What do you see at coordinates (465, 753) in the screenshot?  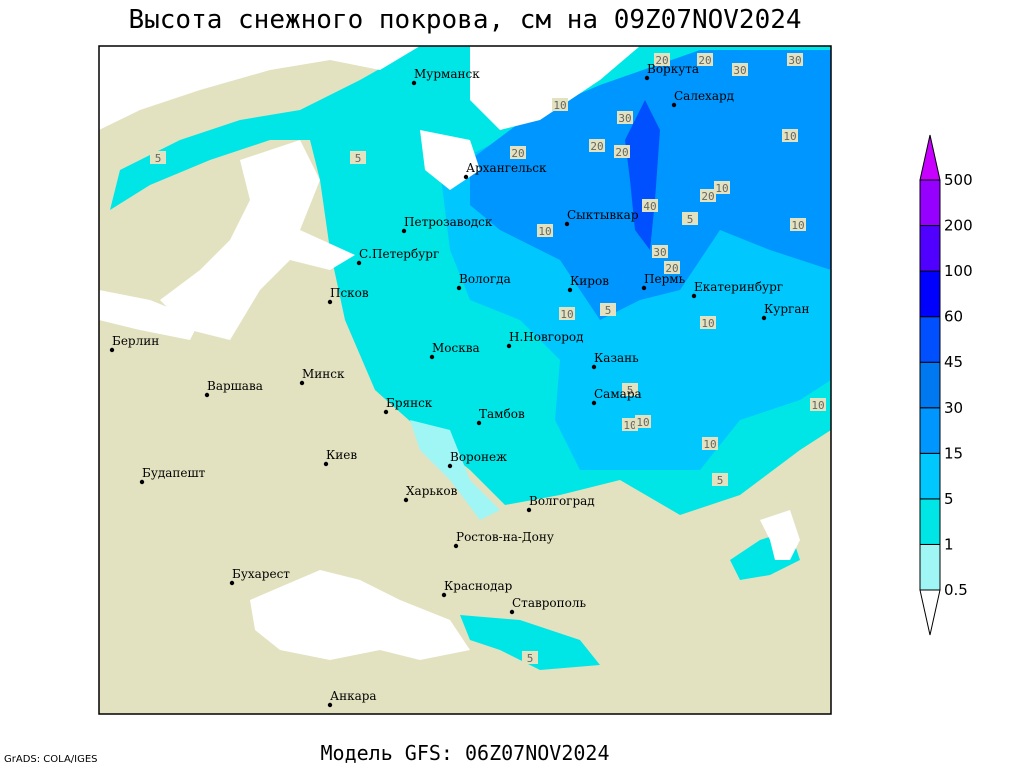 I see `footer: Модель GFS: 06Z07NOV2024` at bounding box center [465, 753].